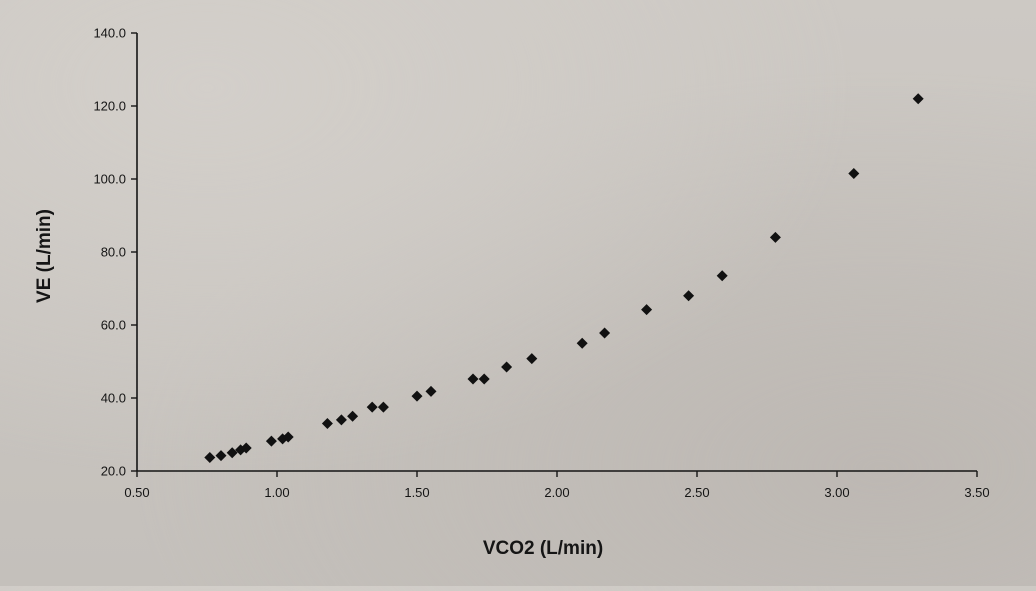  What do you see at coordinates (109, 33) in the screenshot?
I see `y-tick-label: 140.0` at bounding box center [109, 33].